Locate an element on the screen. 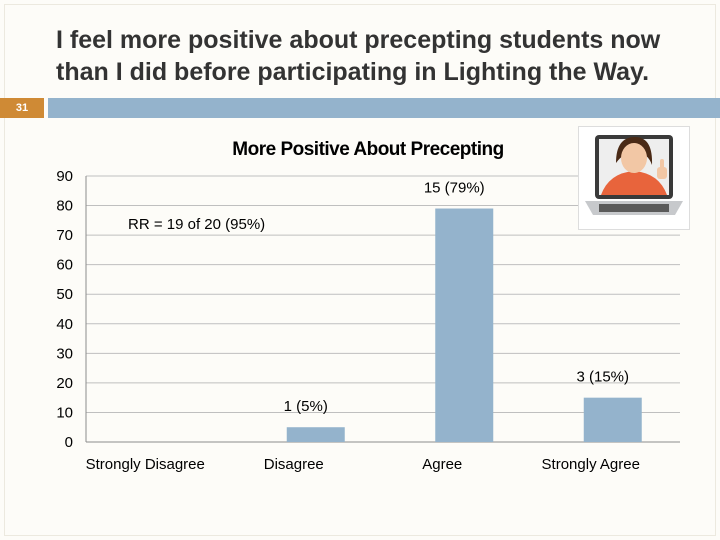 Image resolution: width=720 pixels, height=540 pixels. bar-agree is located at coordinates (464, 325).